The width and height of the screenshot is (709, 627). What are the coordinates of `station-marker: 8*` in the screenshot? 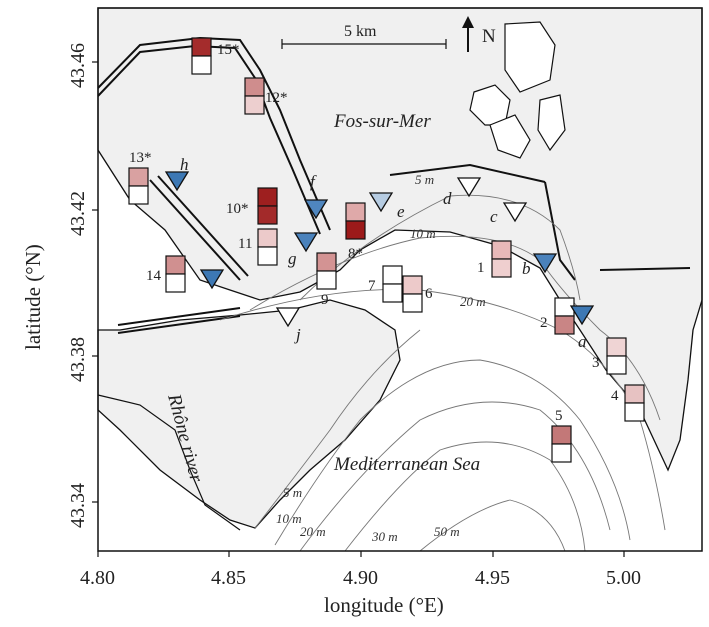 It's located at (355, 232).